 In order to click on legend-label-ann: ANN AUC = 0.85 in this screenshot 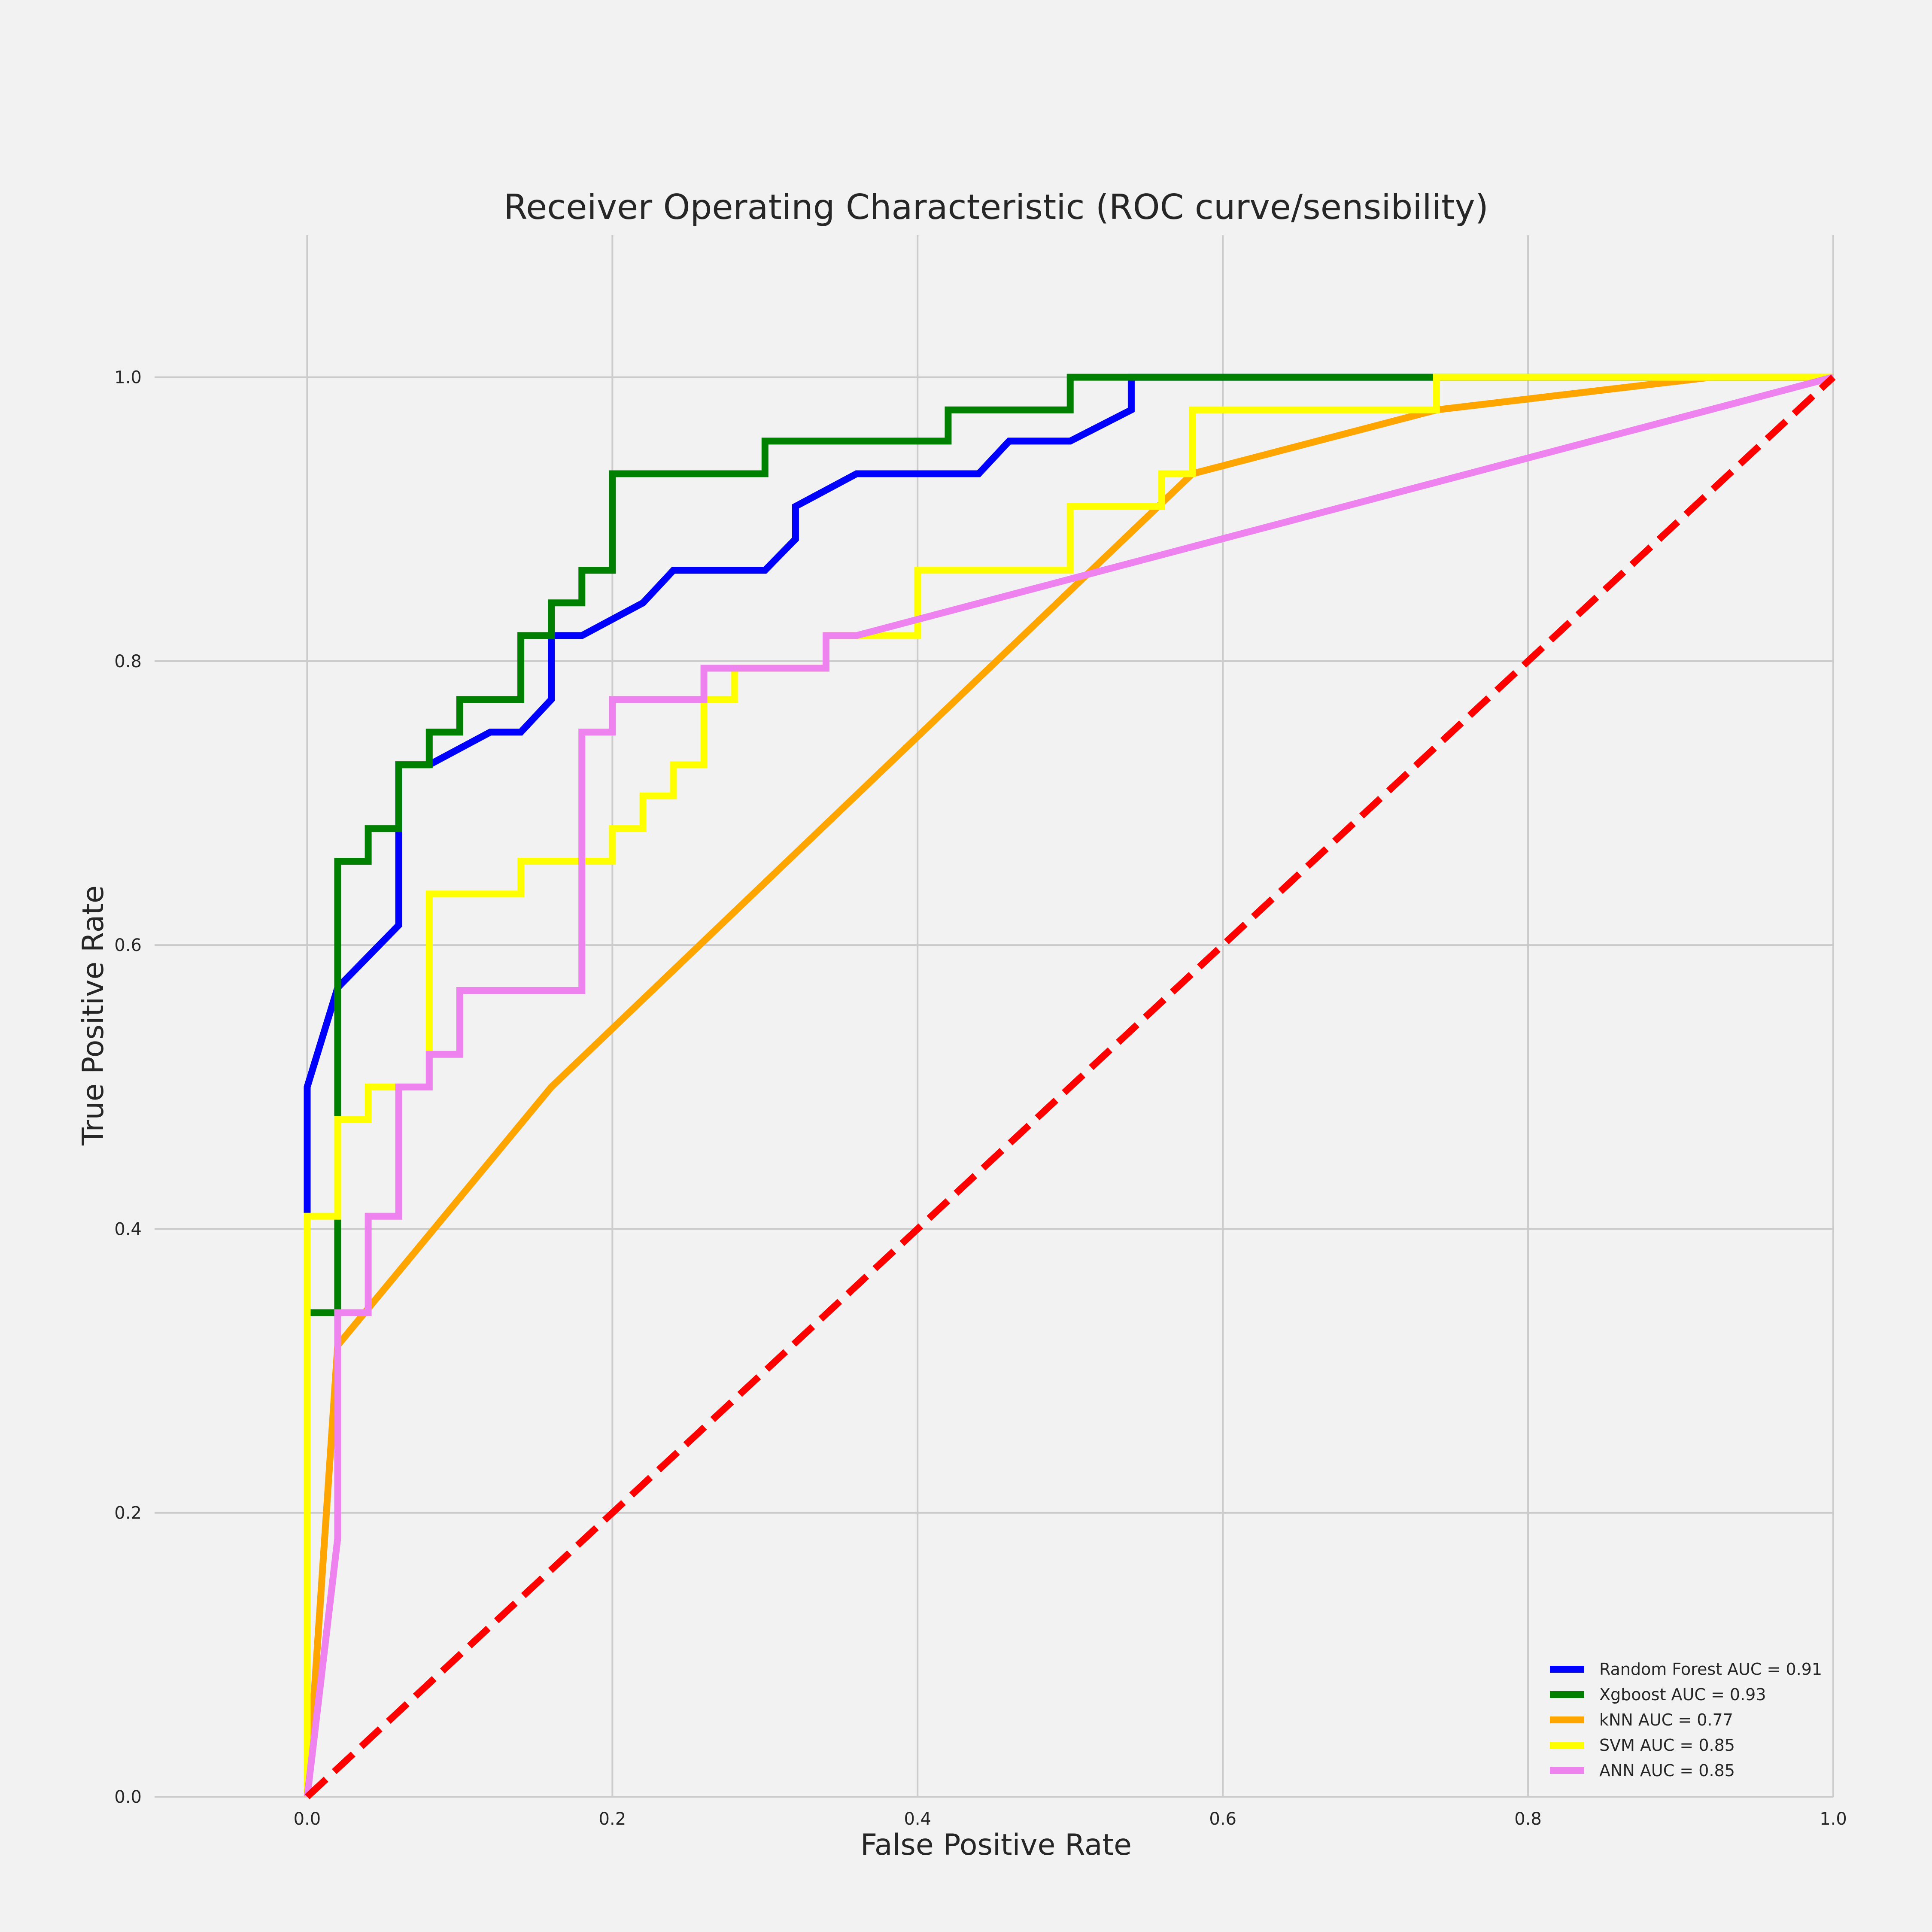, I will do `click(1667, 1770)`.